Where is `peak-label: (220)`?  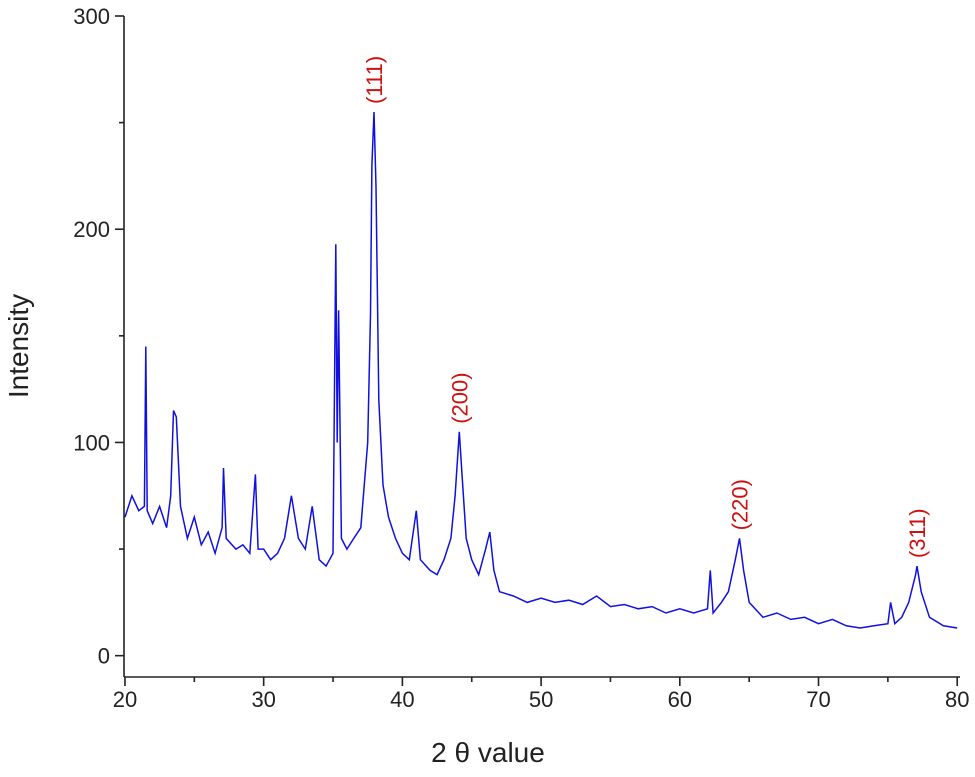
peak-label: (220) is located at coordinates (739, 504).